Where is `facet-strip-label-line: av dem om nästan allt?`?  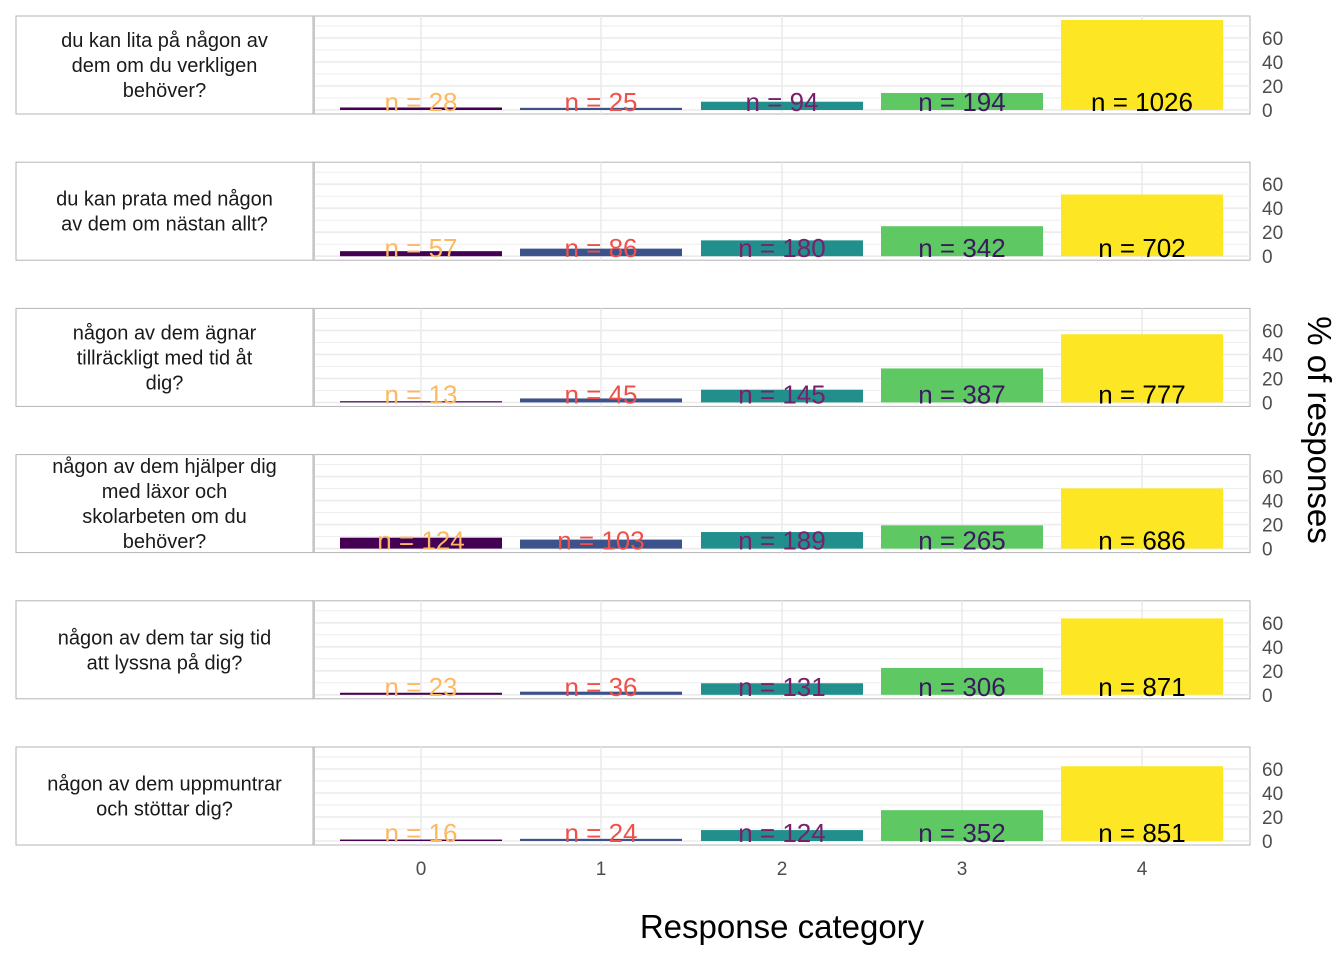
facet-strip-label-line: av dem om nästan allt? is located at coordinates (164, 225).